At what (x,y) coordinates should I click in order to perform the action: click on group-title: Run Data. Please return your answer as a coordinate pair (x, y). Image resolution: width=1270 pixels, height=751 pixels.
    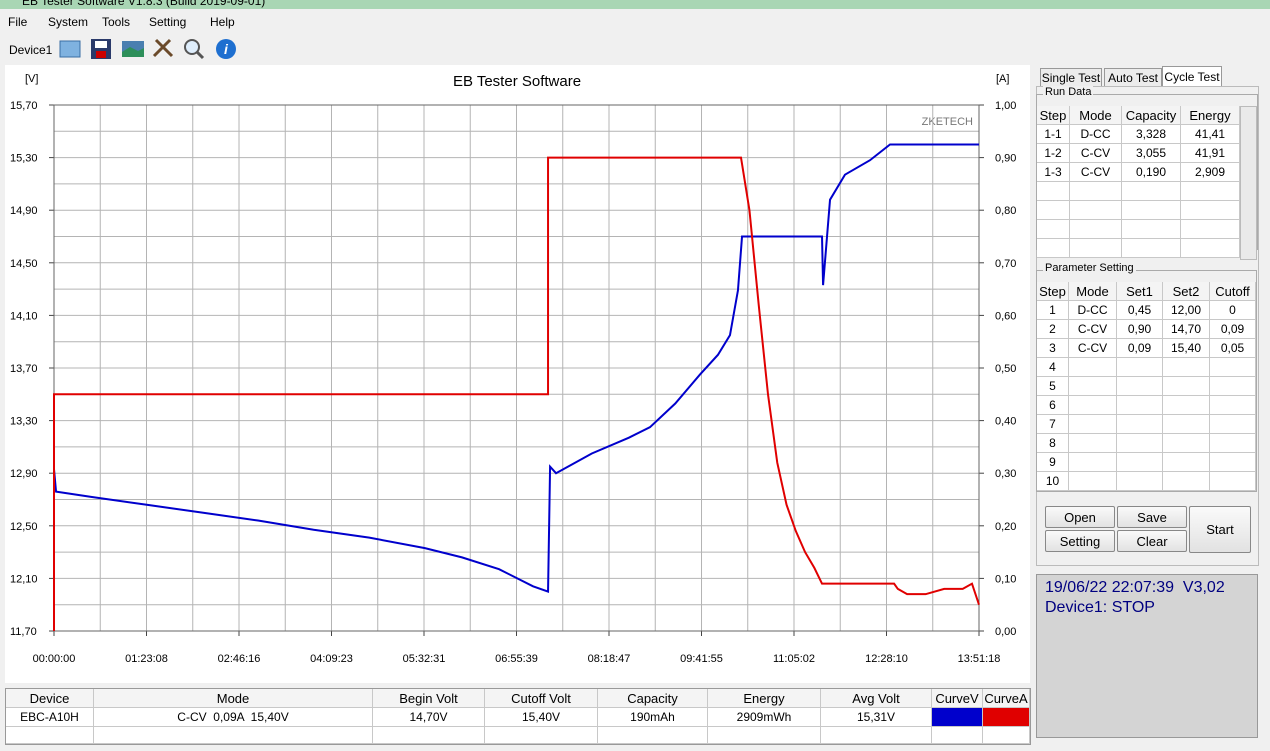
    Looking at the image, I should click on (1068, 92).